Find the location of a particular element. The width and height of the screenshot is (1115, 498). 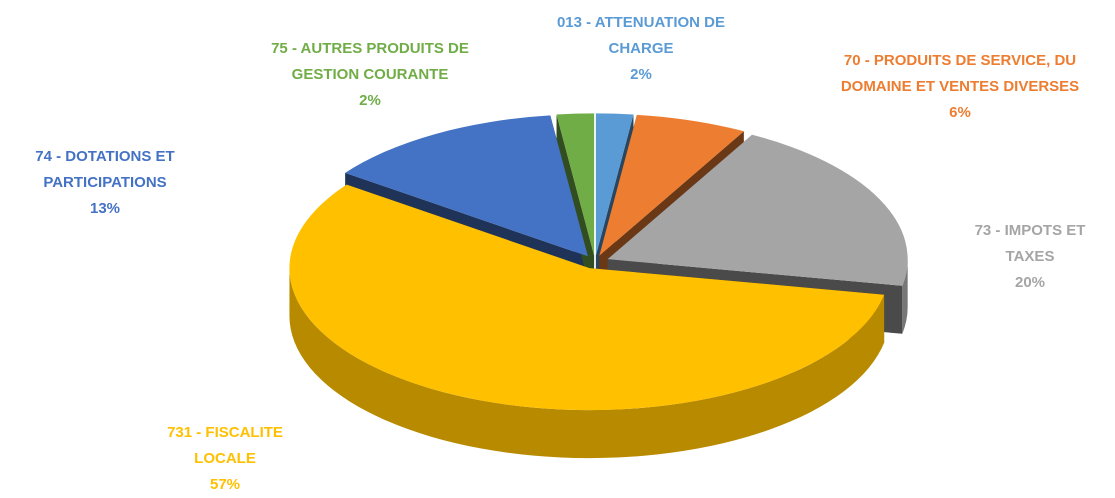

slice-side is located at coordinates (905, 296).